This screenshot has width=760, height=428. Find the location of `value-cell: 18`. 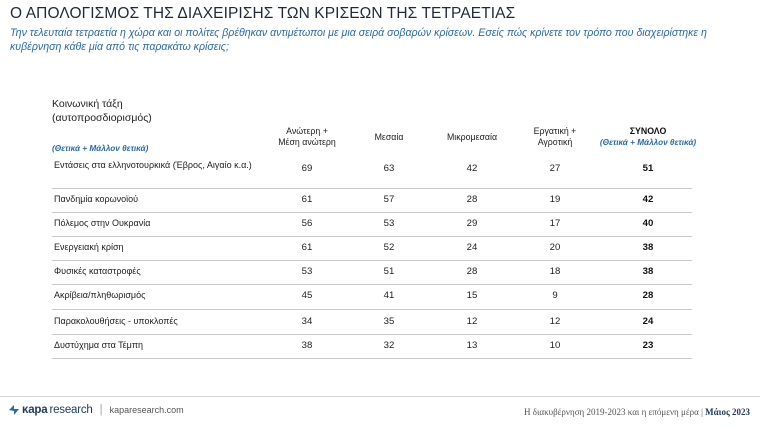

value-cell: 18 is located at coordinates (555, 271).